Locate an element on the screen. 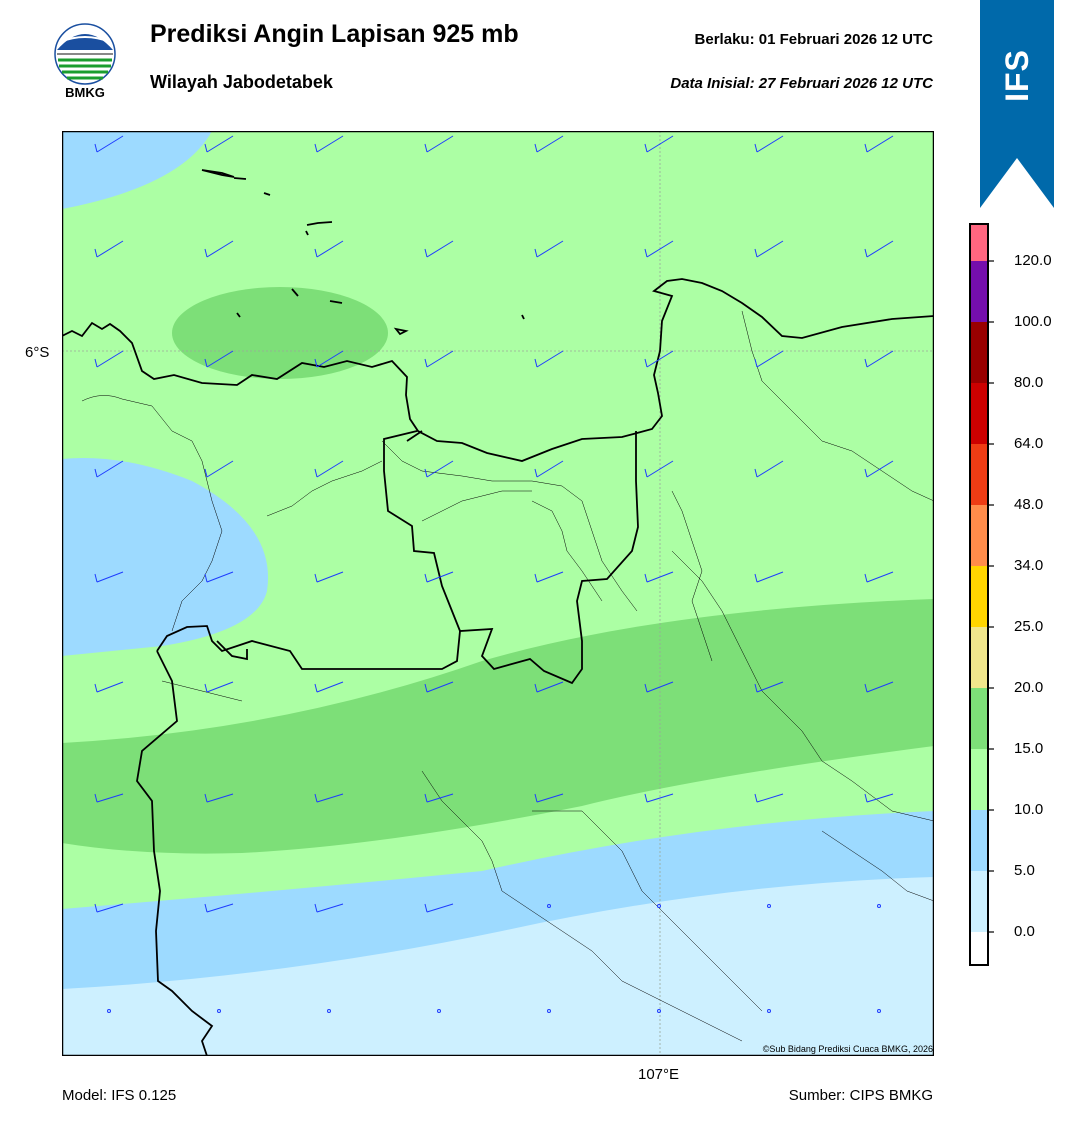  colorbar-tick-label: 80.0 is located at coordinates (1029, 382).